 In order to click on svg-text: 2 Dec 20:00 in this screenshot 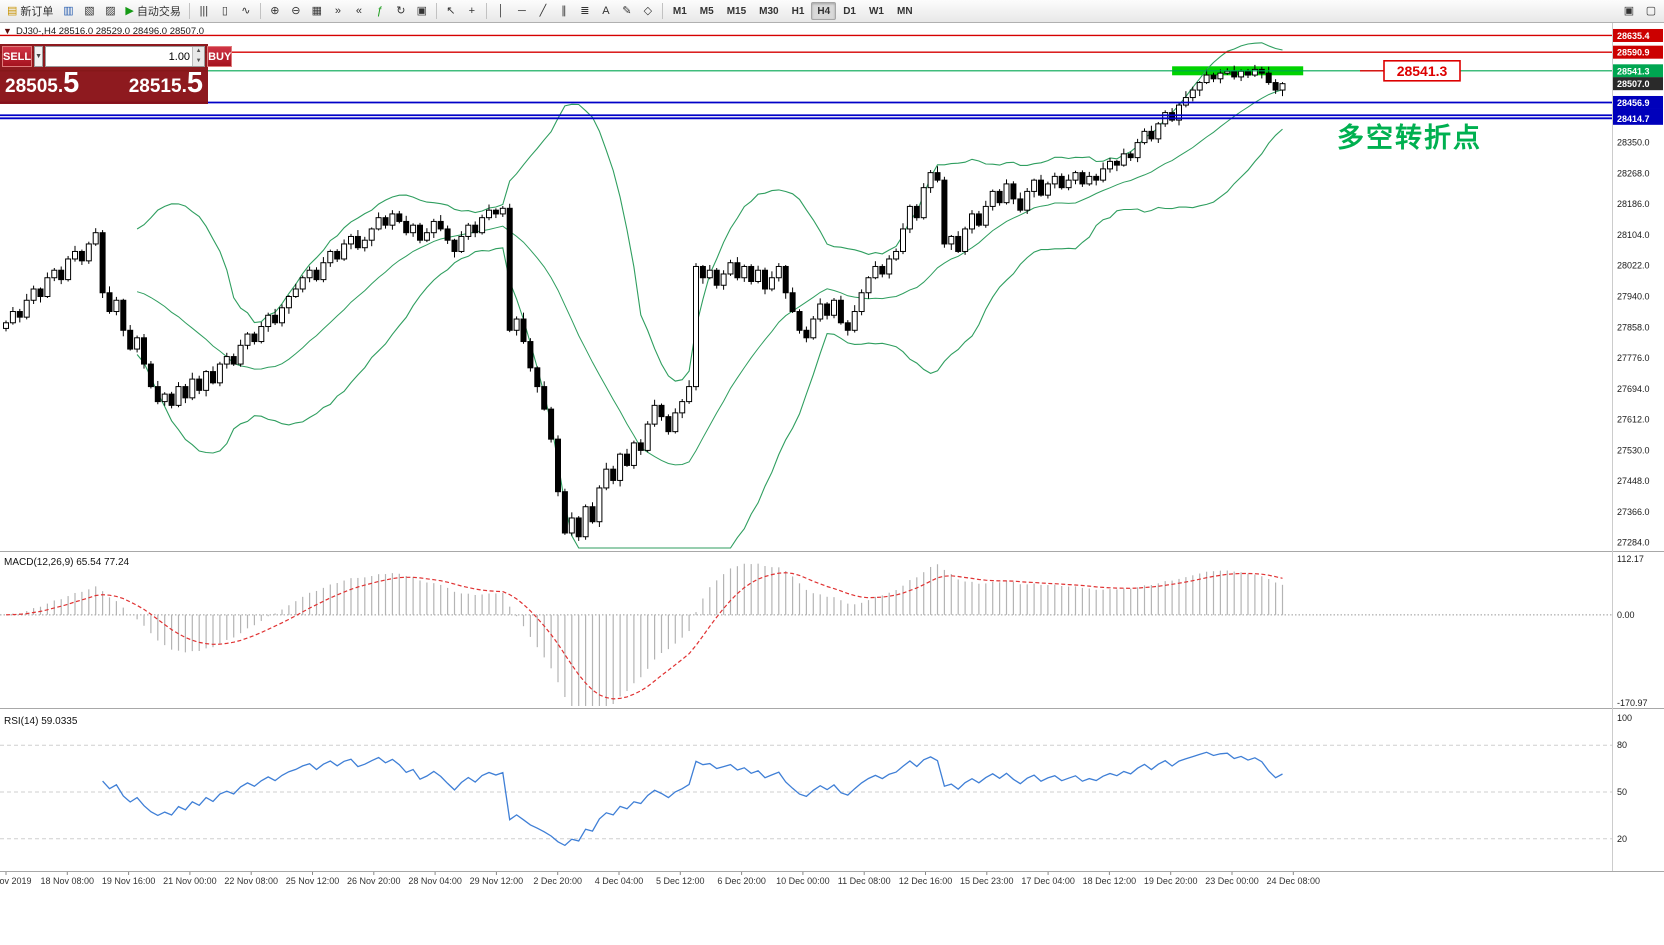, I will do `click(557, 881)`.